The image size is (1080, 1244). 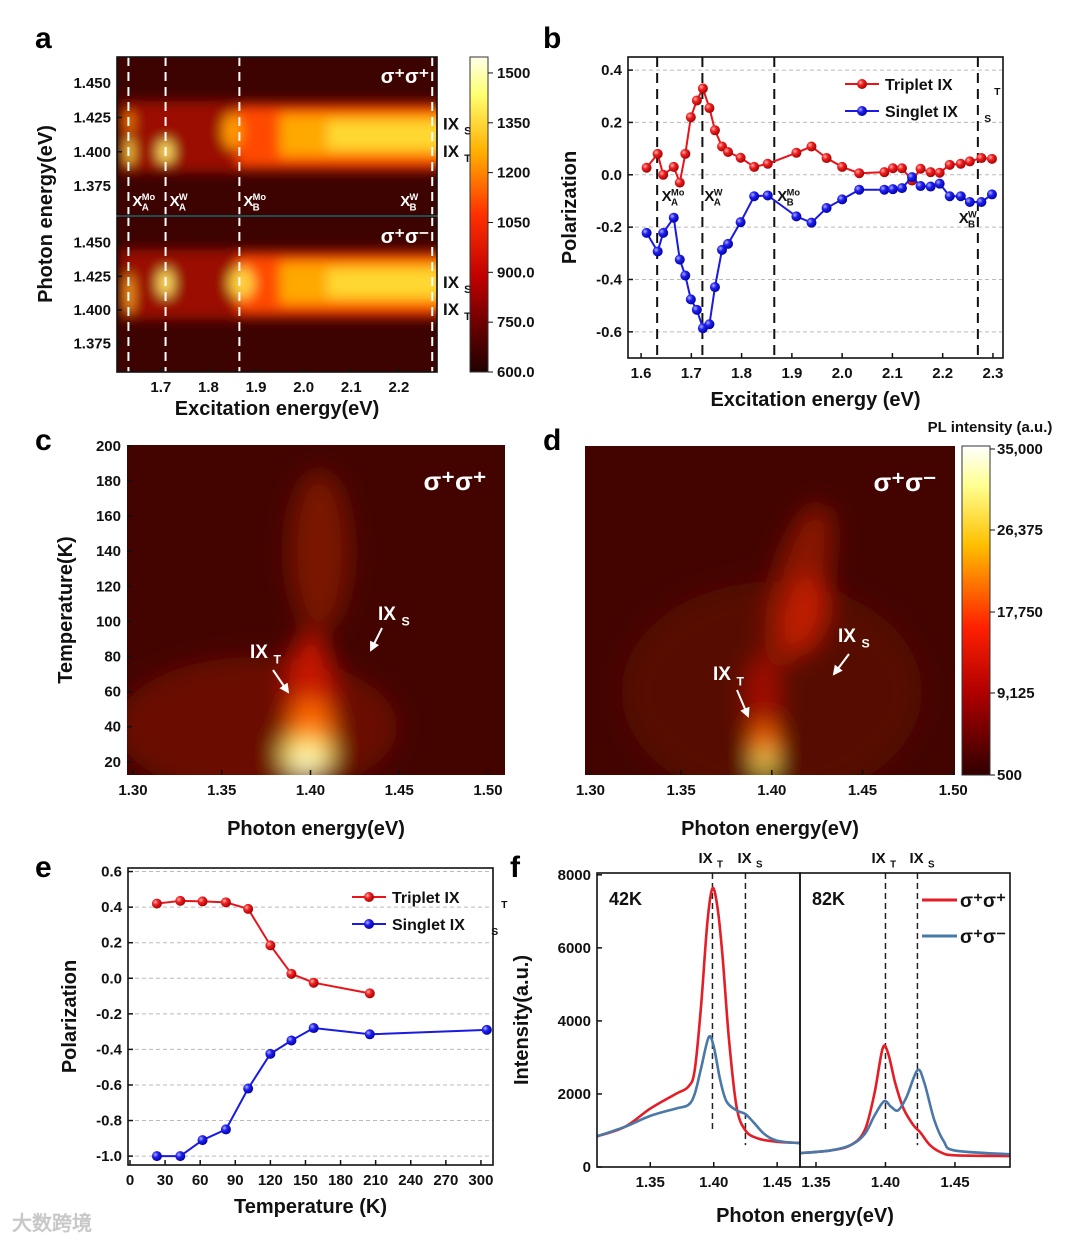 I want to click on colorbar-tick-label: 35,000, so click(x=1020, y=449).